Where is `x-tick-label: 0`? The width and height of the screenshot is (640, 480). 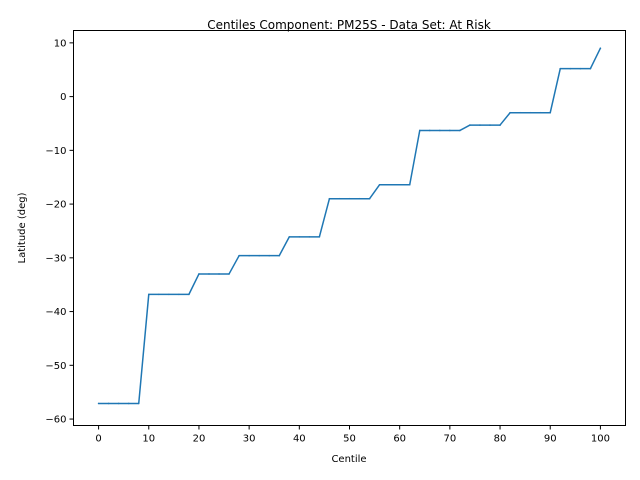
x-tick-label: 0 is located at coordinates (98, 439).